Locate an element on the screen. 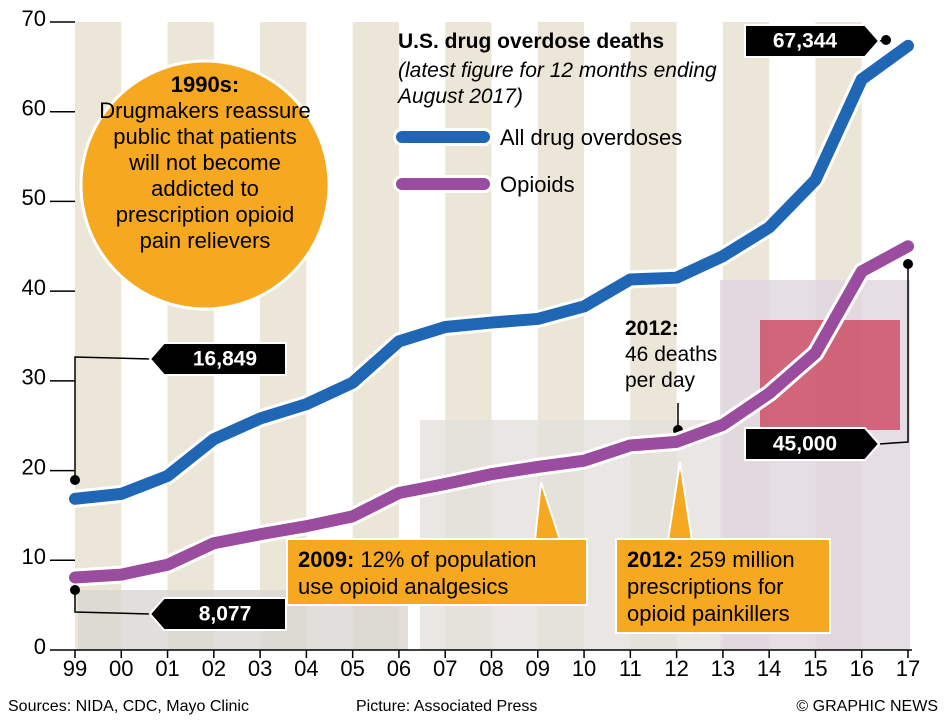 This screenshot has height=720, width=944. annotation-label: 1990s: is located at coordinates (205, 84).